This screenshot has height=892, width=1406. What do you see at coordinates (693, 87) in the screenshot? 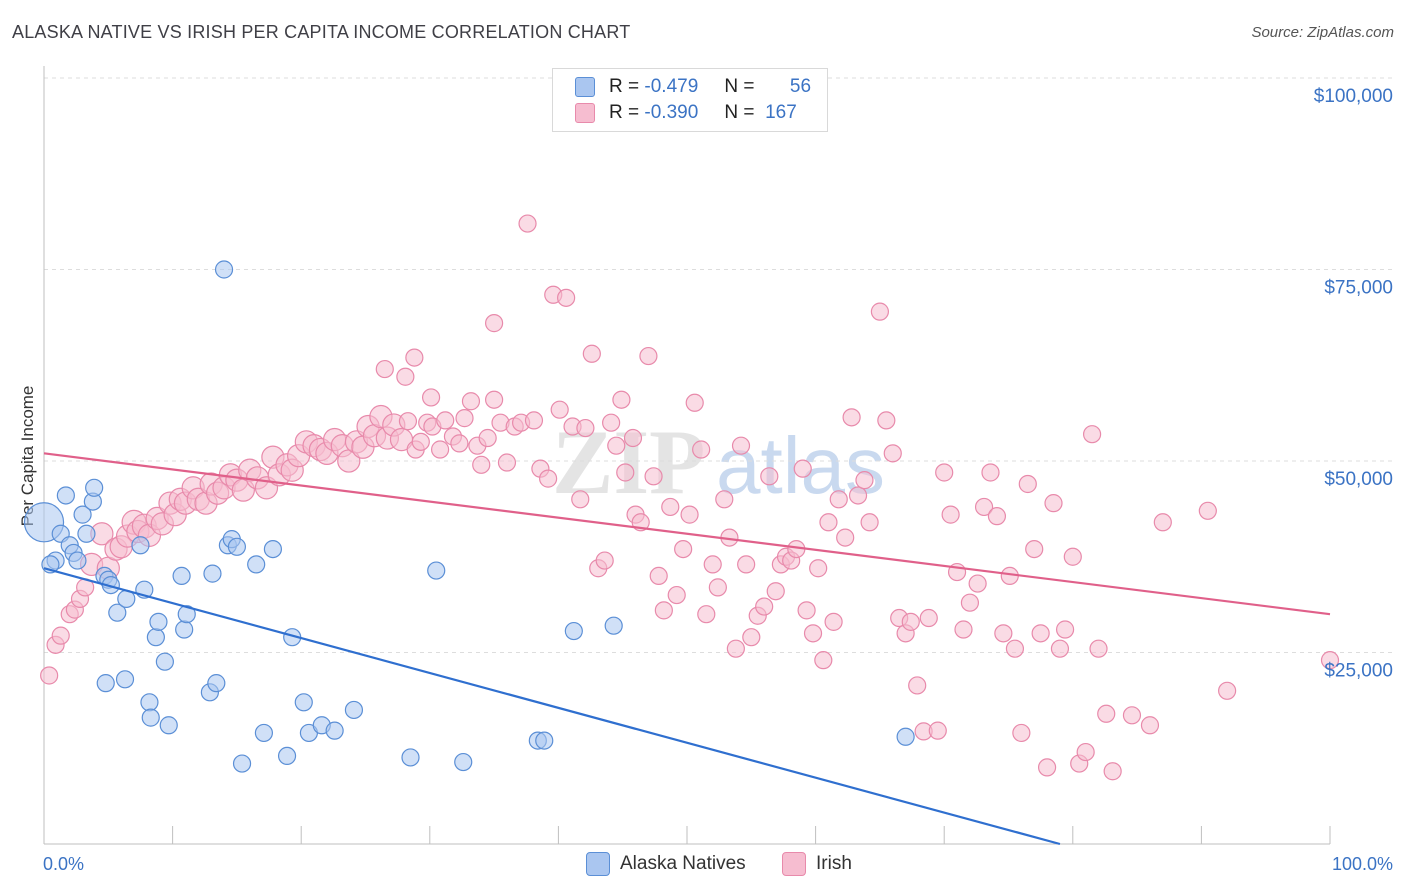
I see `legend-row-alaska: R = -0.479 N = 56` at bounding box center [693, 87].